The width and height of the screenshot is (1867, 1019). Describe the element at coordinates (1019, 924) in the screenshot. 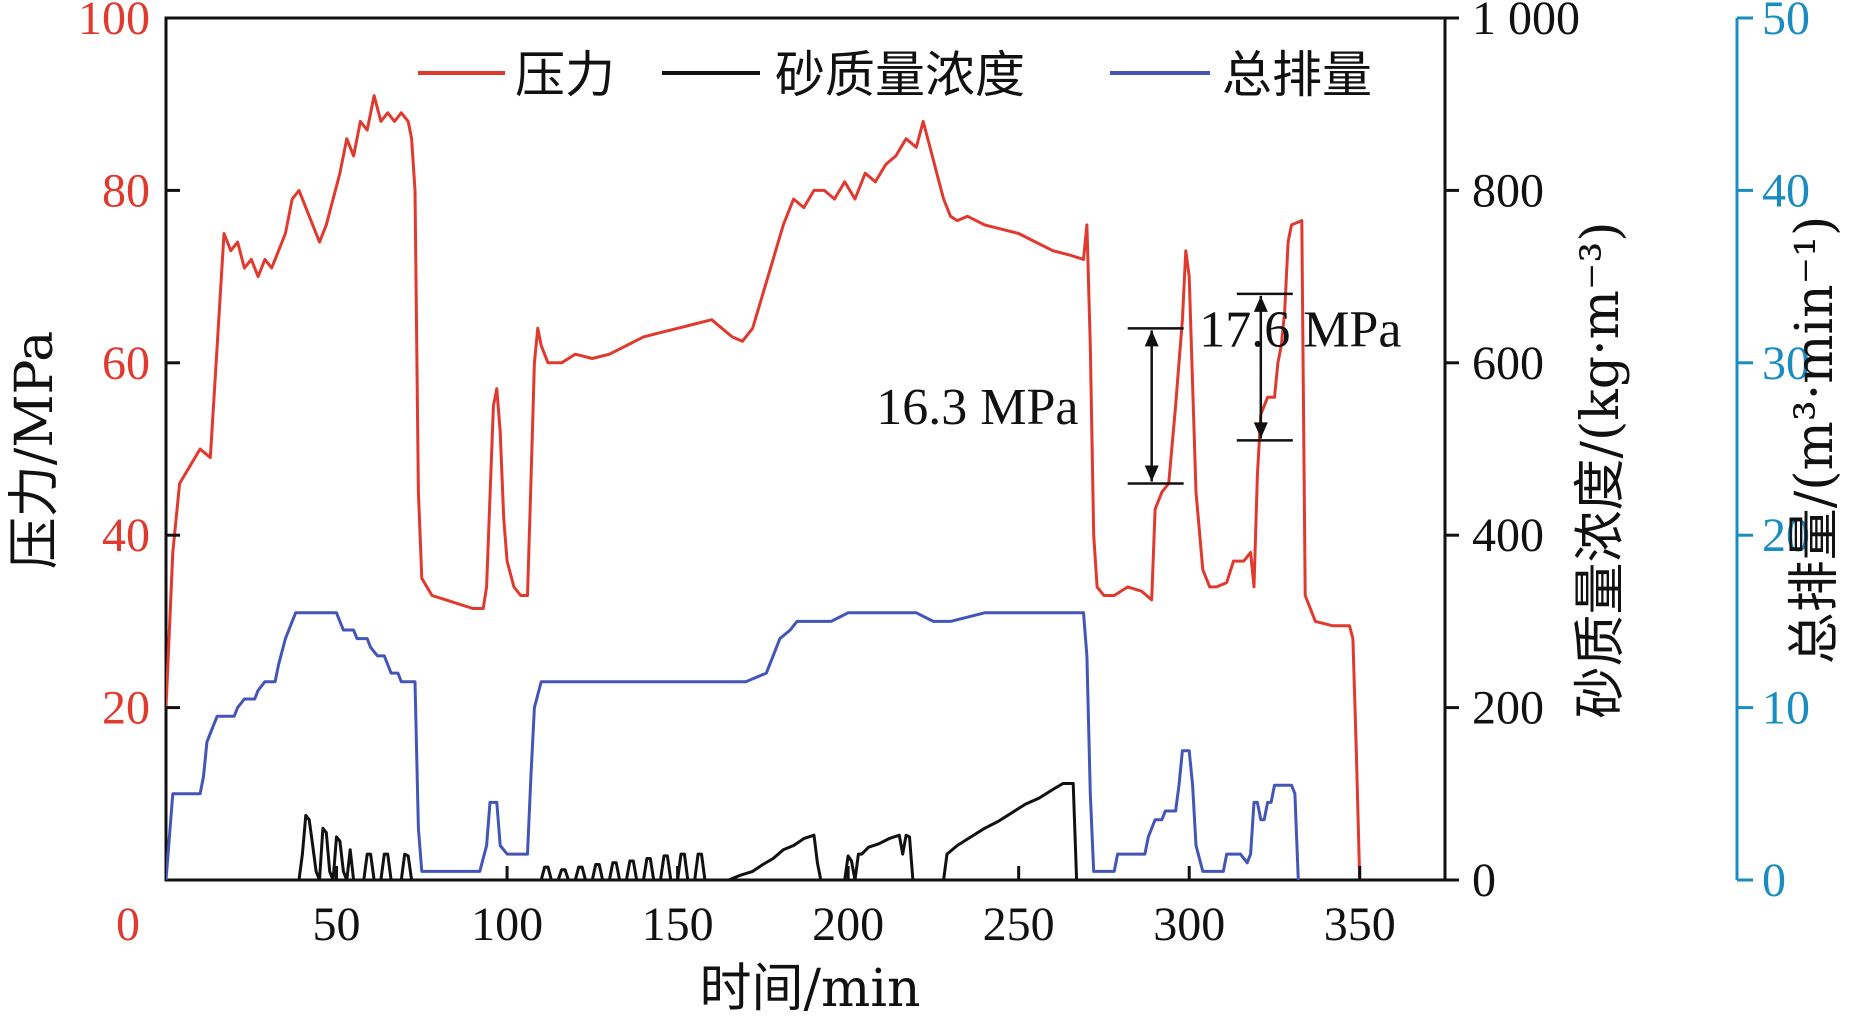

I see `x-tick-label: 250` at that location.